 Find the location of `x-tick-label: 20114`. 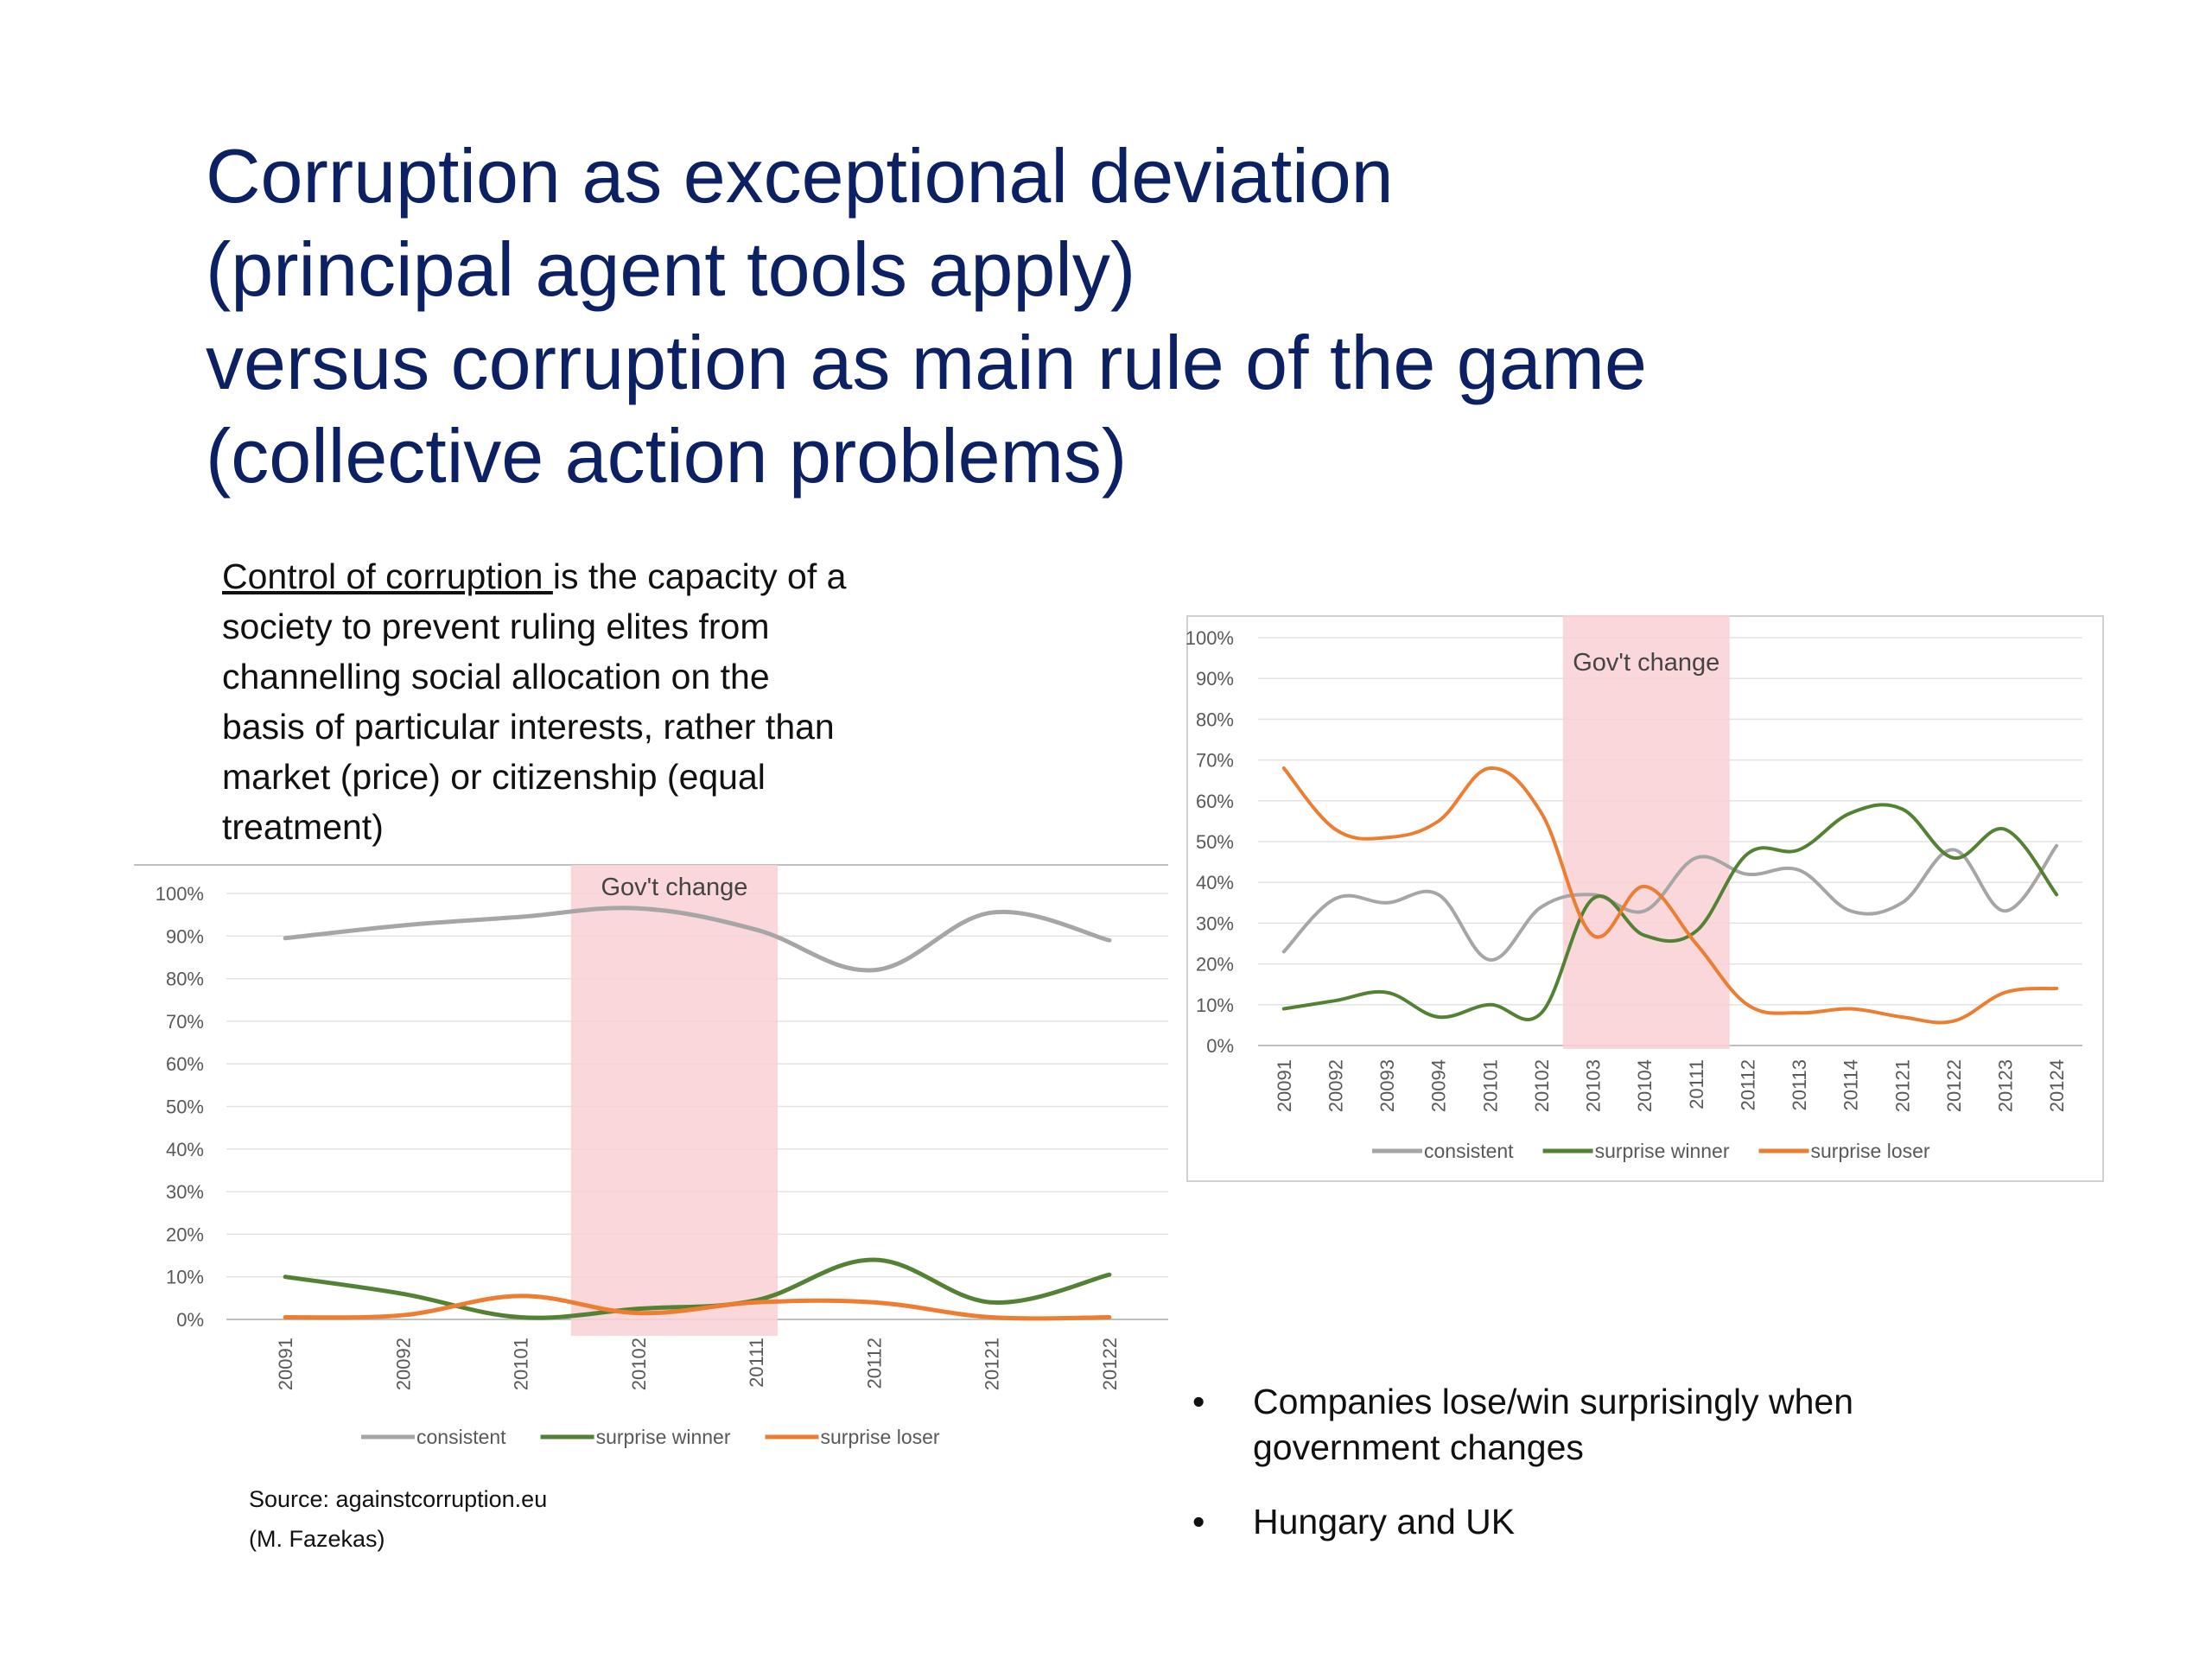

x-tick-label: 20114 is located at coordinates (1851, 1085).